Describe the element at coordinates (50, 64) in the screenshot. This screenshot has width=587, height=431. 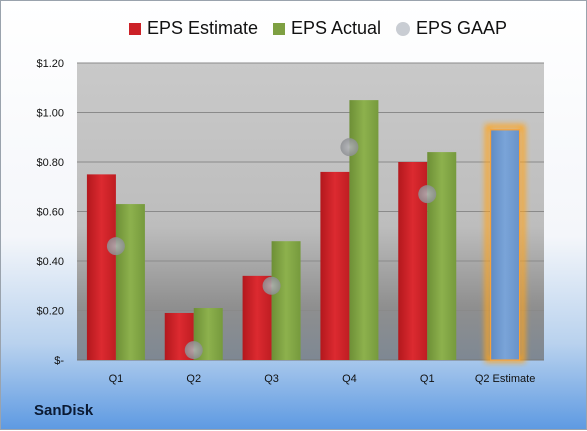
I see `y-tick-label: $1.20` at that location.